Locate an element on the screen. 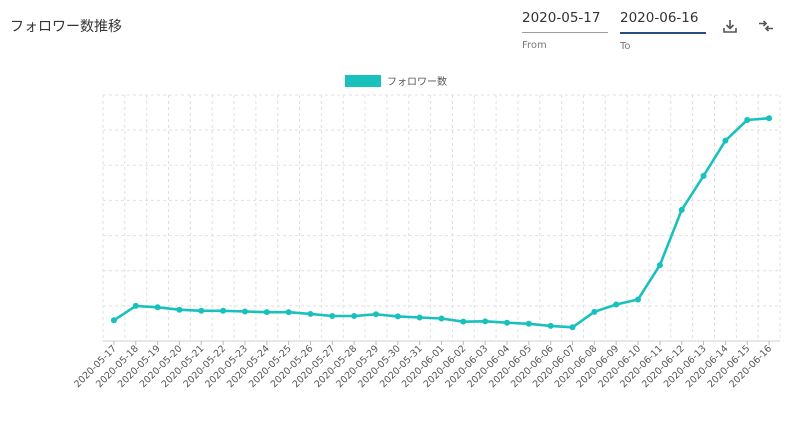  chart-legend: フォロワー数 is located at coordinates (396, 80).